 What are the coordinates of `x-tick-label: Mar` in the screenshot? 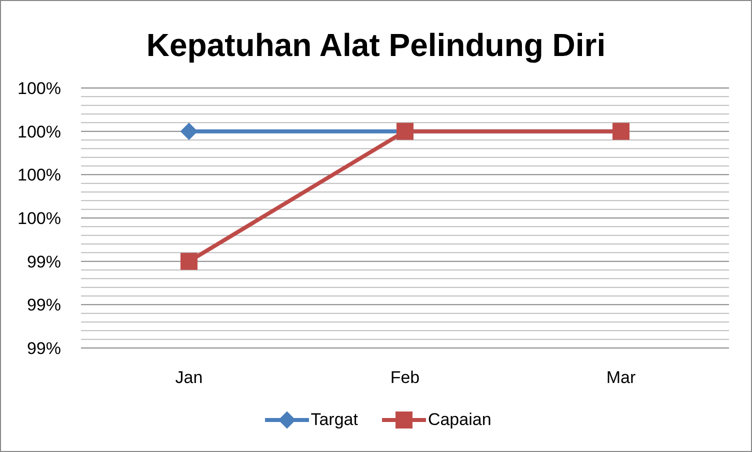 It's located at (621, 378).